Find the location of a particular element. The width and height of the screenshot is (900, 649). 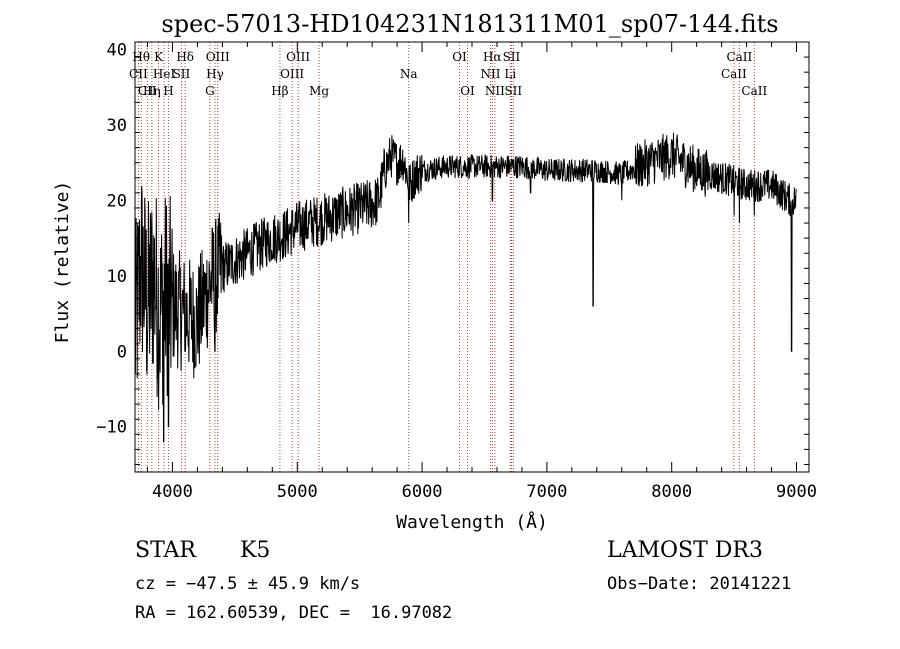

obs-date-text: Obs−Date: 20141221 is located at coordinates (699, 584).